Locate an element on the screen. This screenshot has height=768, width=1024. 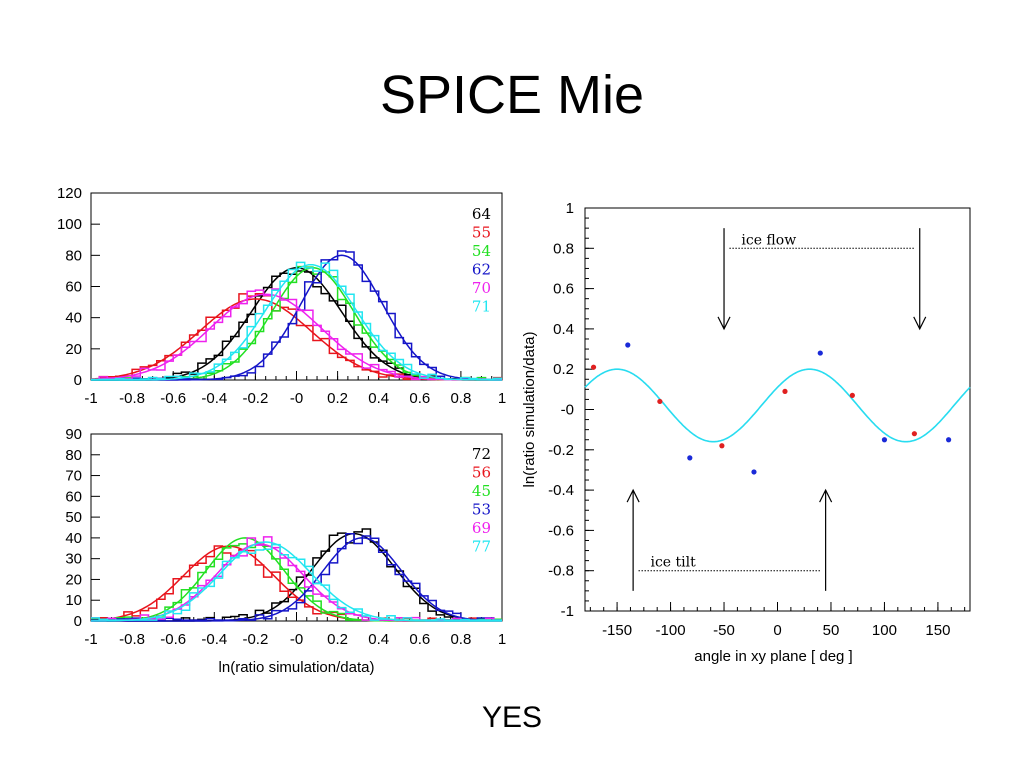
legend-entry: 54 is located at coordinates (481, 251).